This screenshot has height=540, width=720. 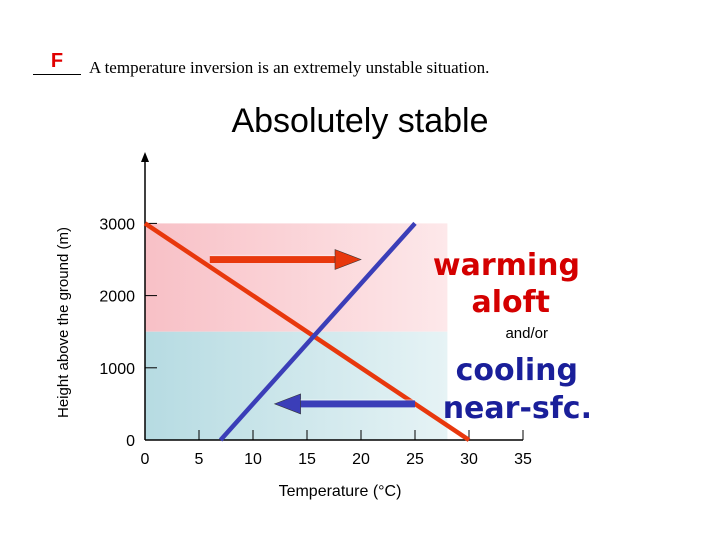 What do you see at coordinates (117, 369) in the screenshot?
I see `y-tick-label: 1000` at bounding box center [117, 369].